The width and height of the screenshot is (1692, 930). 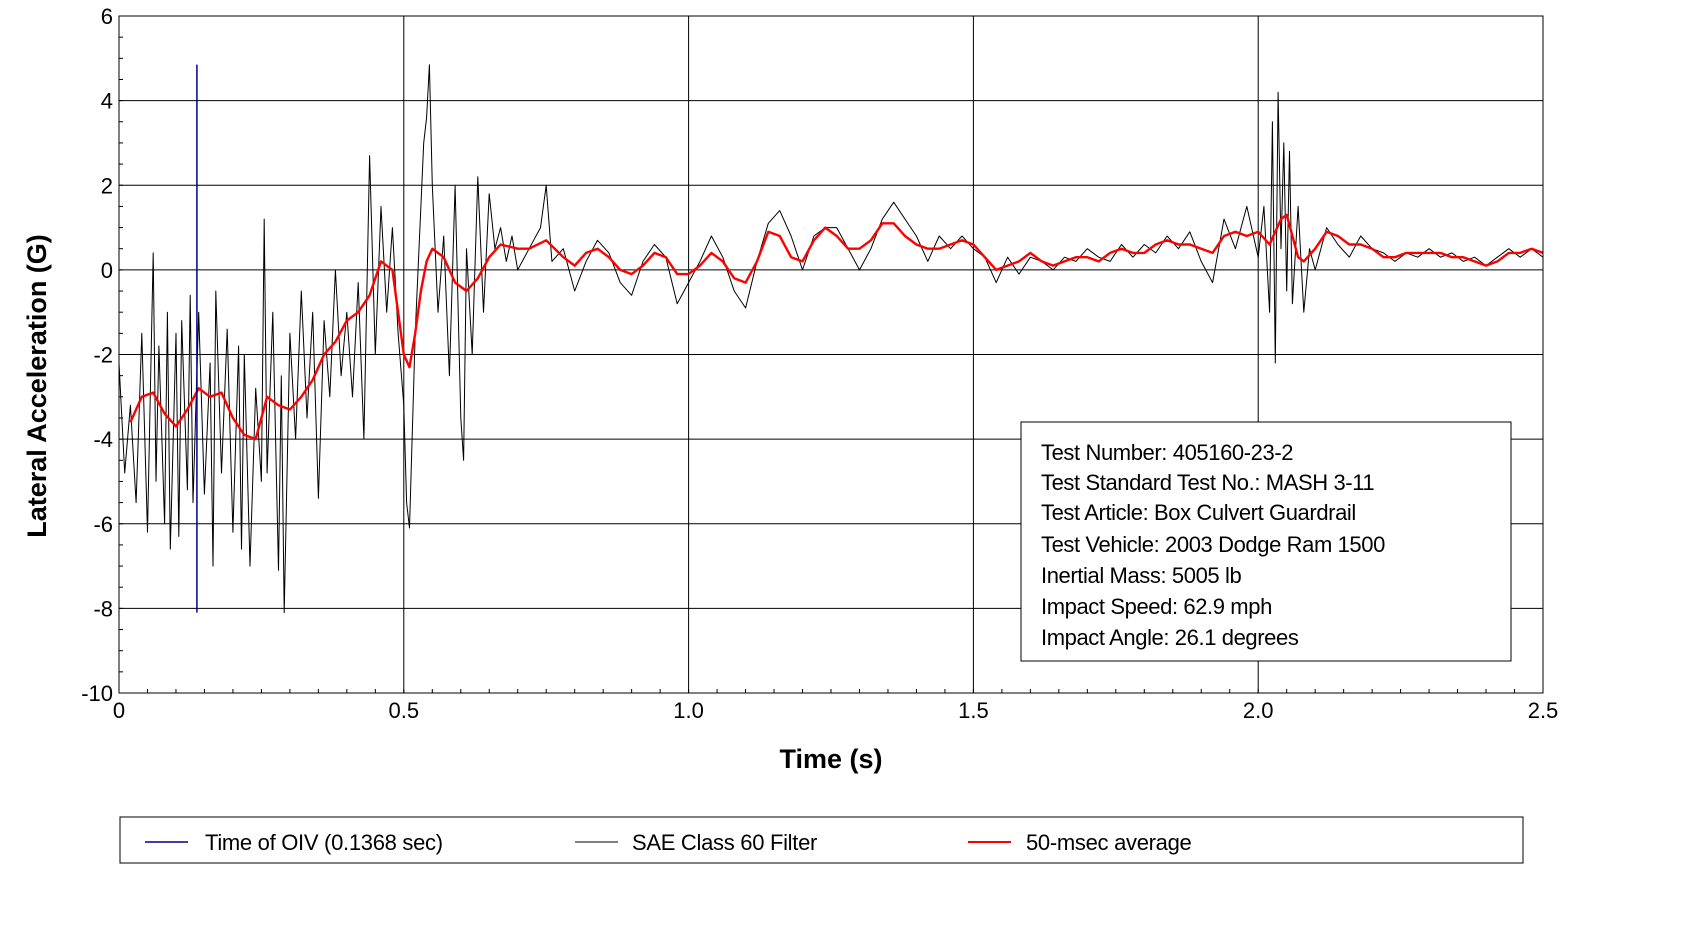 I want to click on x-tick-label-0: 0, so click(x=119, y=710).